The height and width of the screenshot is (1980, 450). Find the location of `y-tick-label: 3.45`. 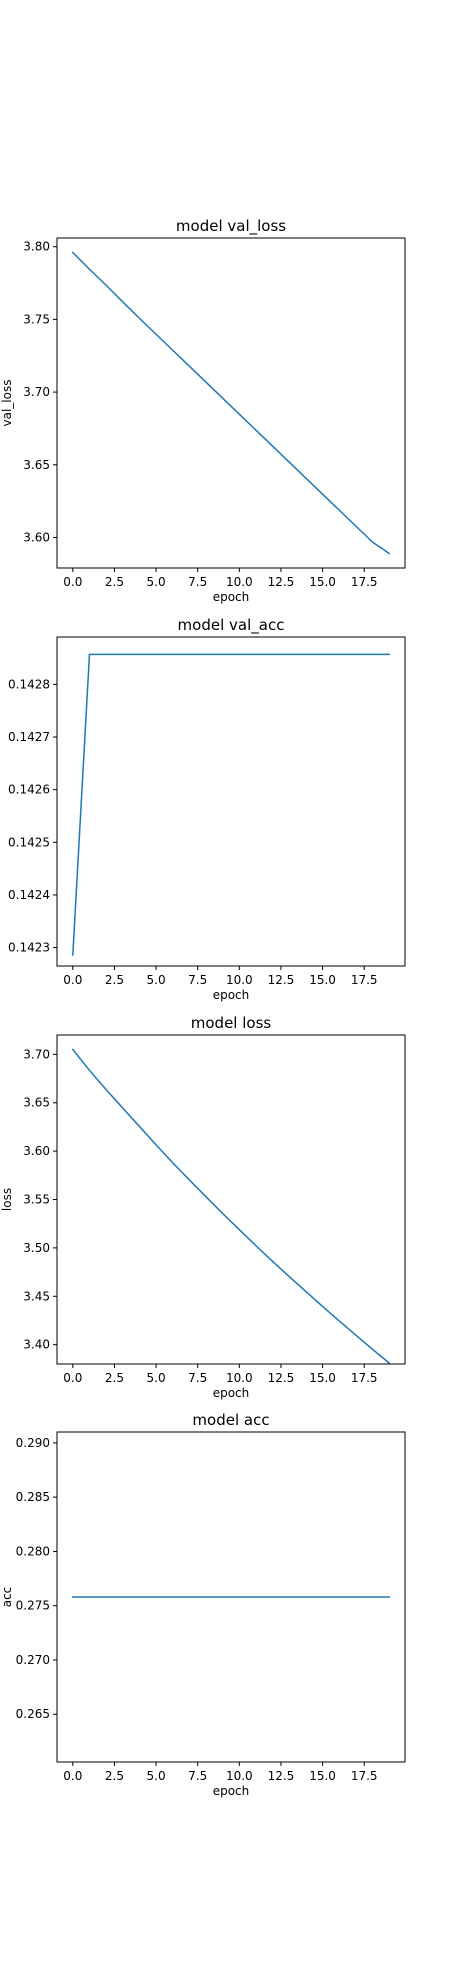

y-tick-label: 3.45 is located at coordinates (36, 1296).